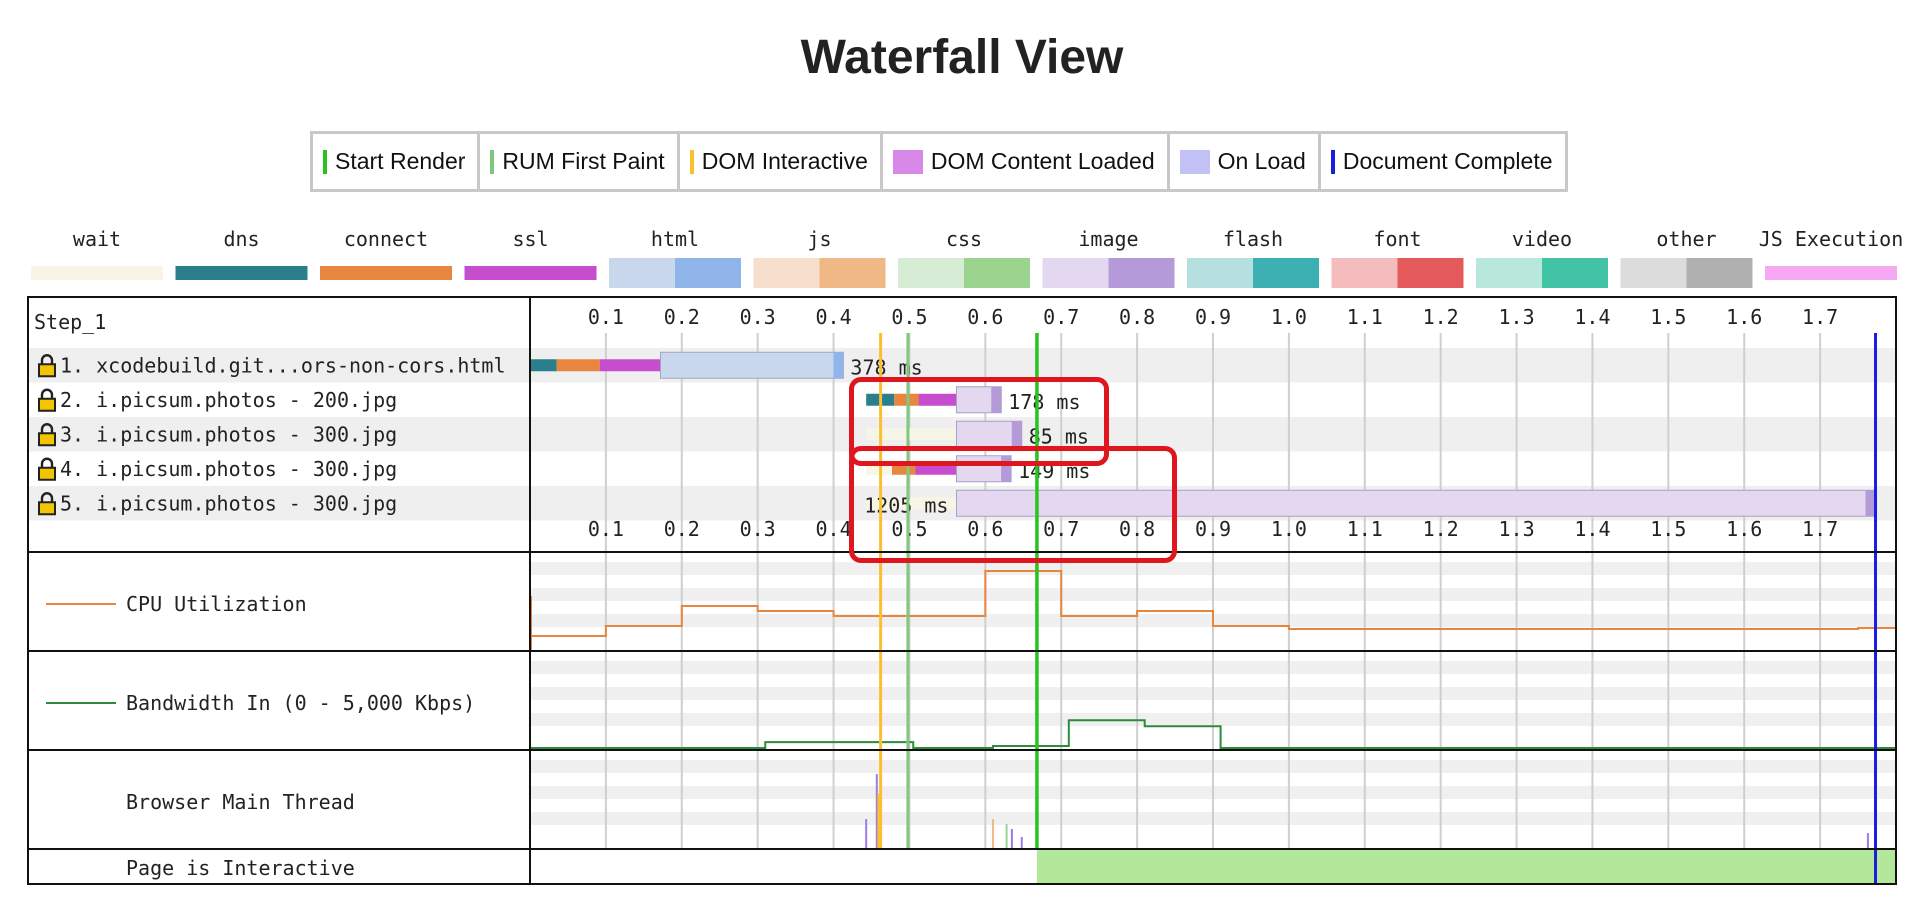 Image resolution: width=1924 pixels, height=916 pixels. I want to click on legend-marker-item: On Load, so click(1243, 161).